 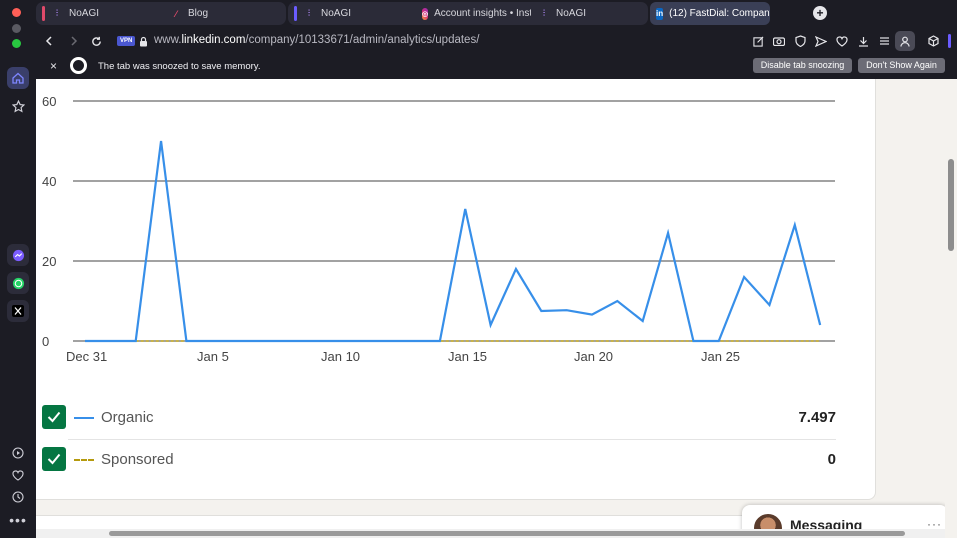 I want to click on y-tick-label: 60, so click(x=49, y=101).